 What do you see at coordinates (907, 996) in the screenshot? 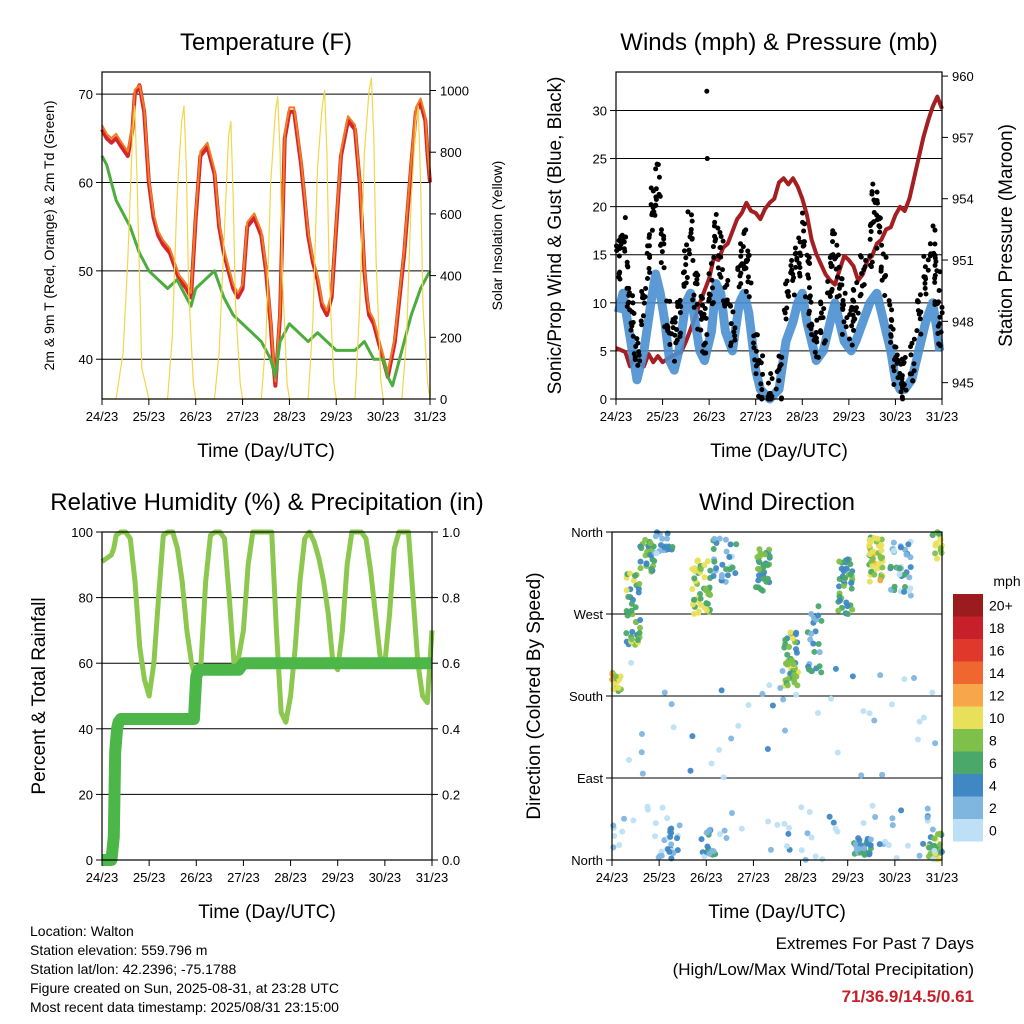
I see `extremes-values: 71/36.9/14.5/0.61` at bounding box center [907, 996].